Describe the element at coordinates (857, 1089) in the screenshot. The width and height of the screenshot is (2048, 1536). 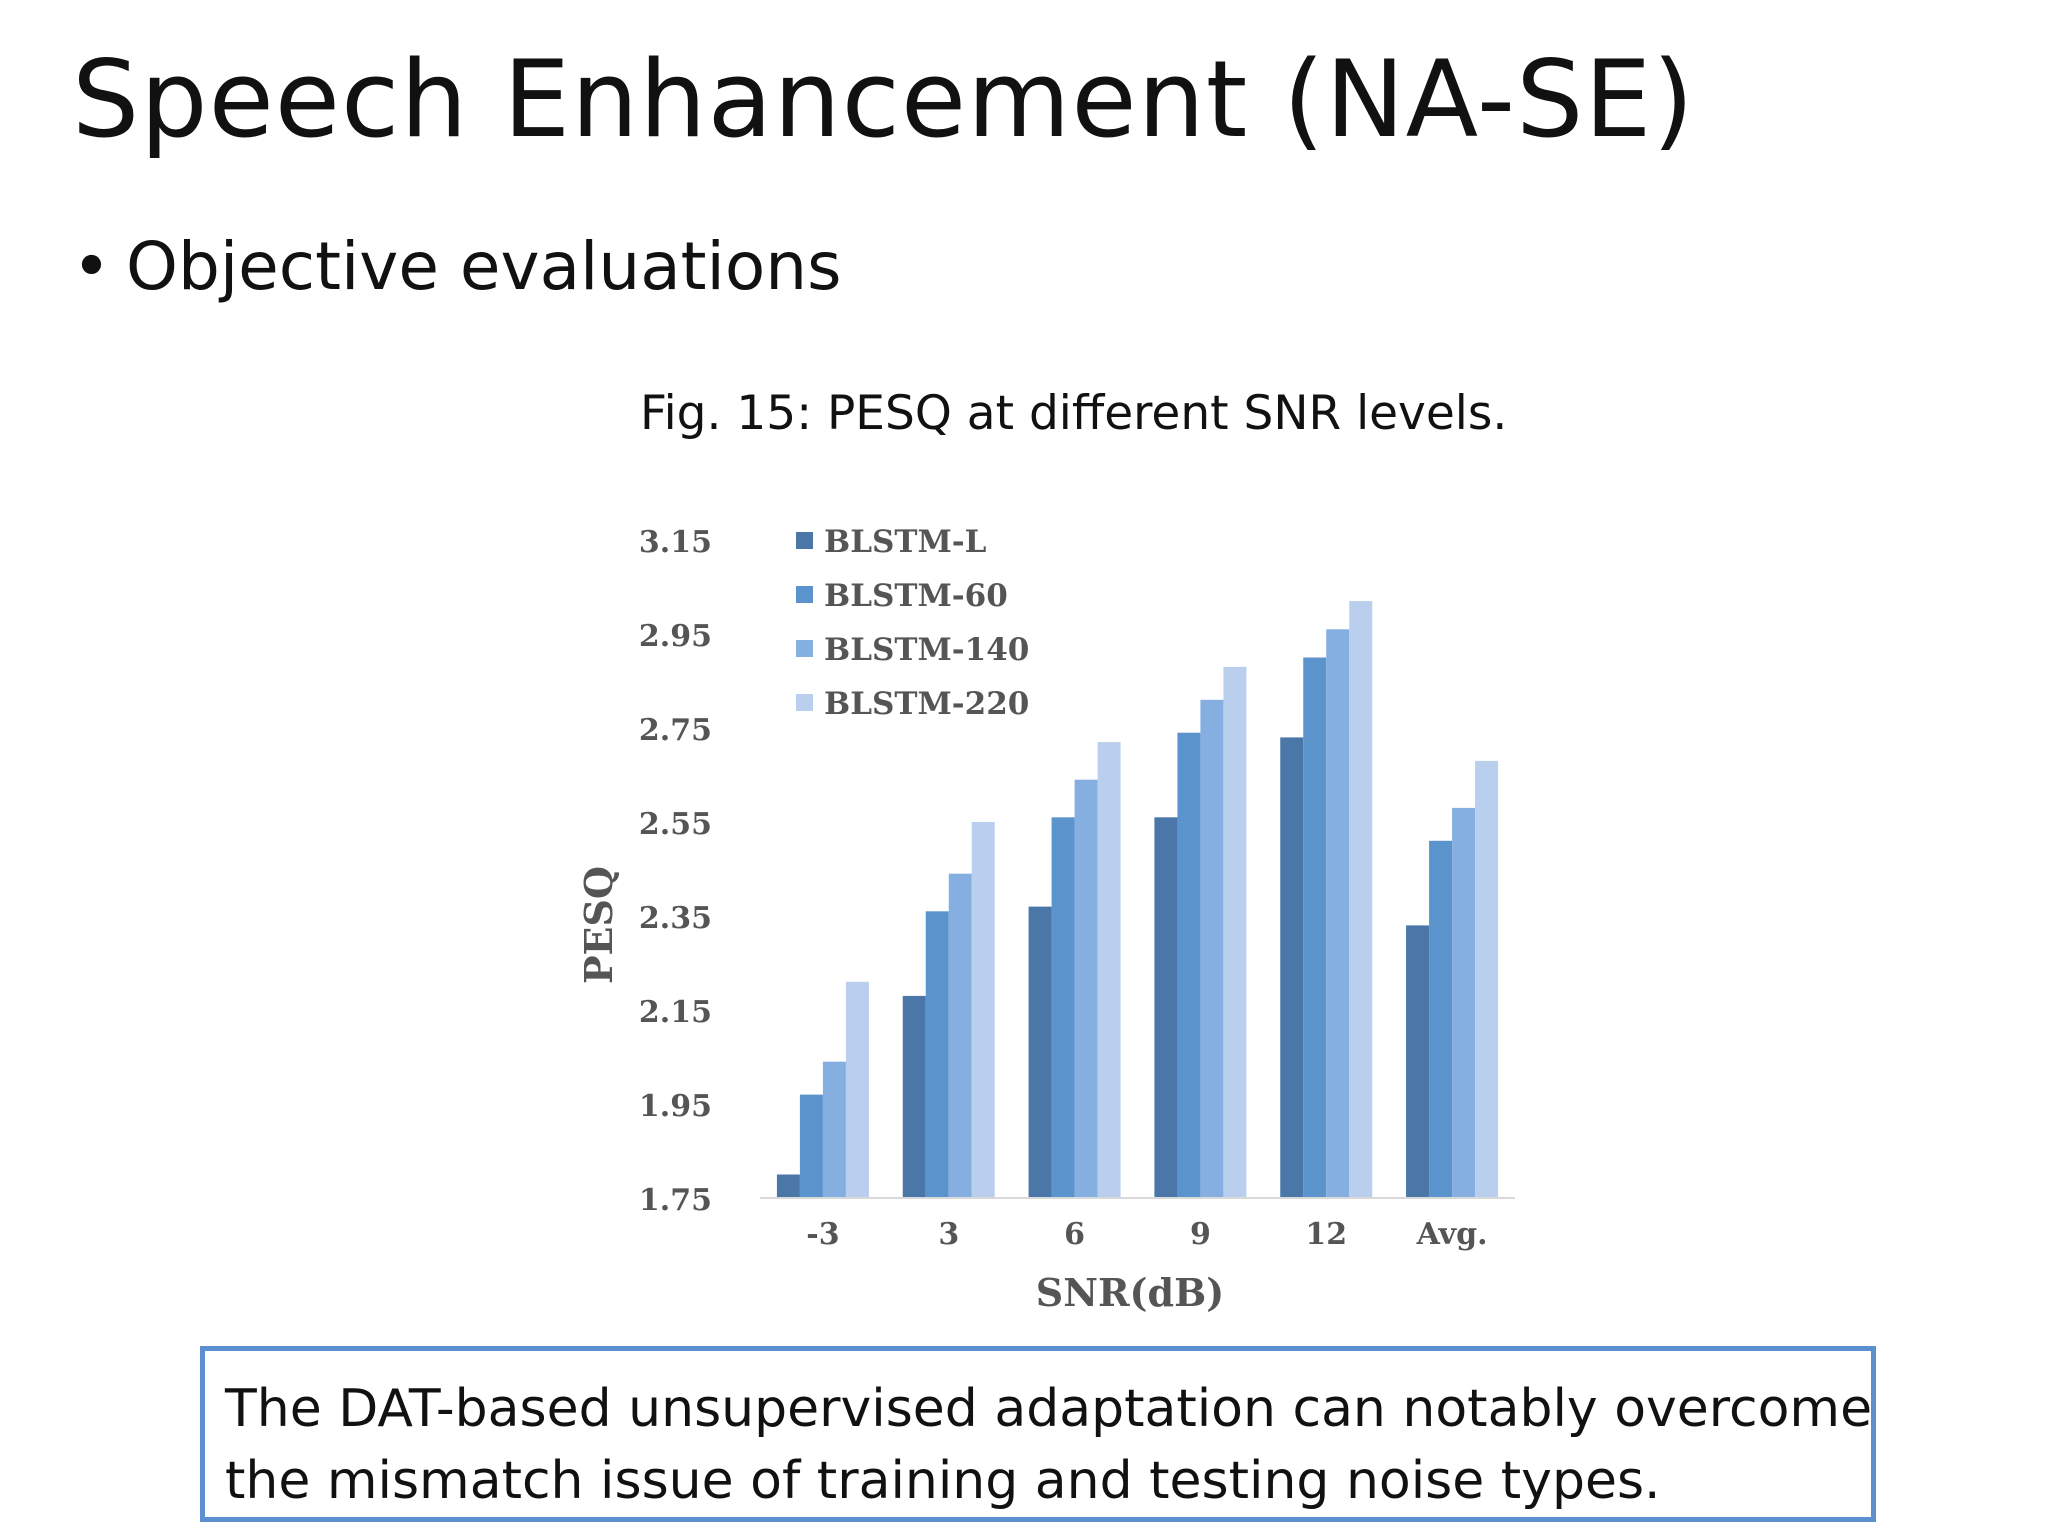
I see `bar-blstm-220--3` at that location.